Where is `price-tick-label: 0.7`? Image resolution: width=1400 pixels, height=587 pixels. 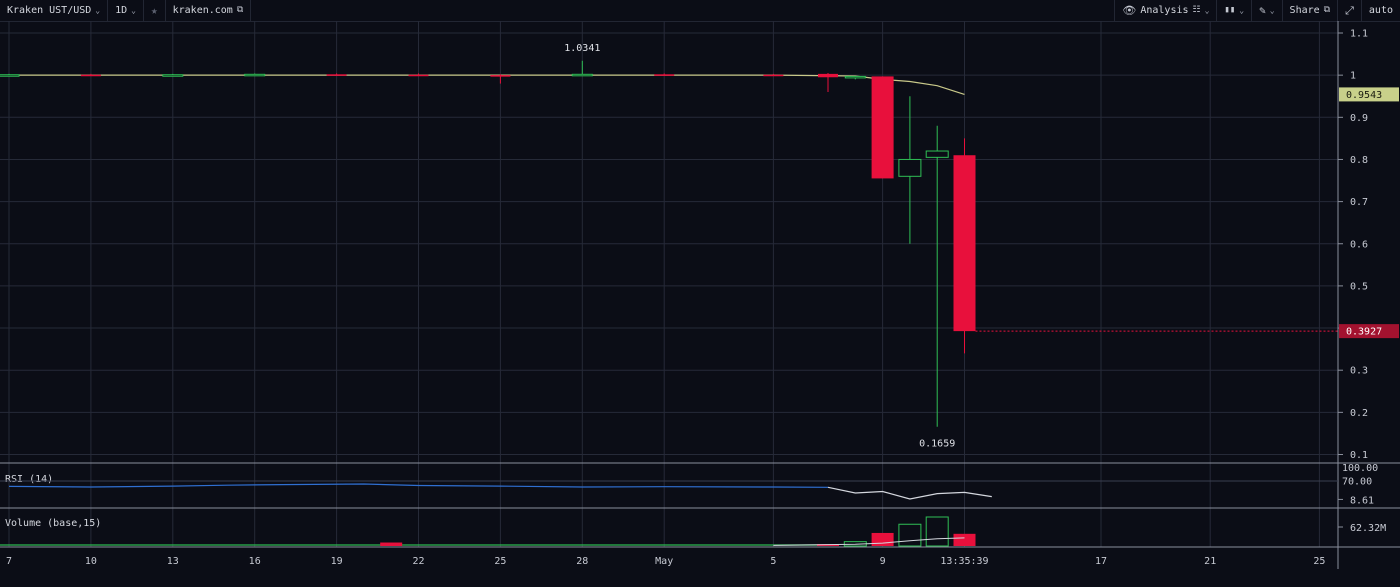
price-tick-label: 0.7 is located at coordinates (1359, 202).